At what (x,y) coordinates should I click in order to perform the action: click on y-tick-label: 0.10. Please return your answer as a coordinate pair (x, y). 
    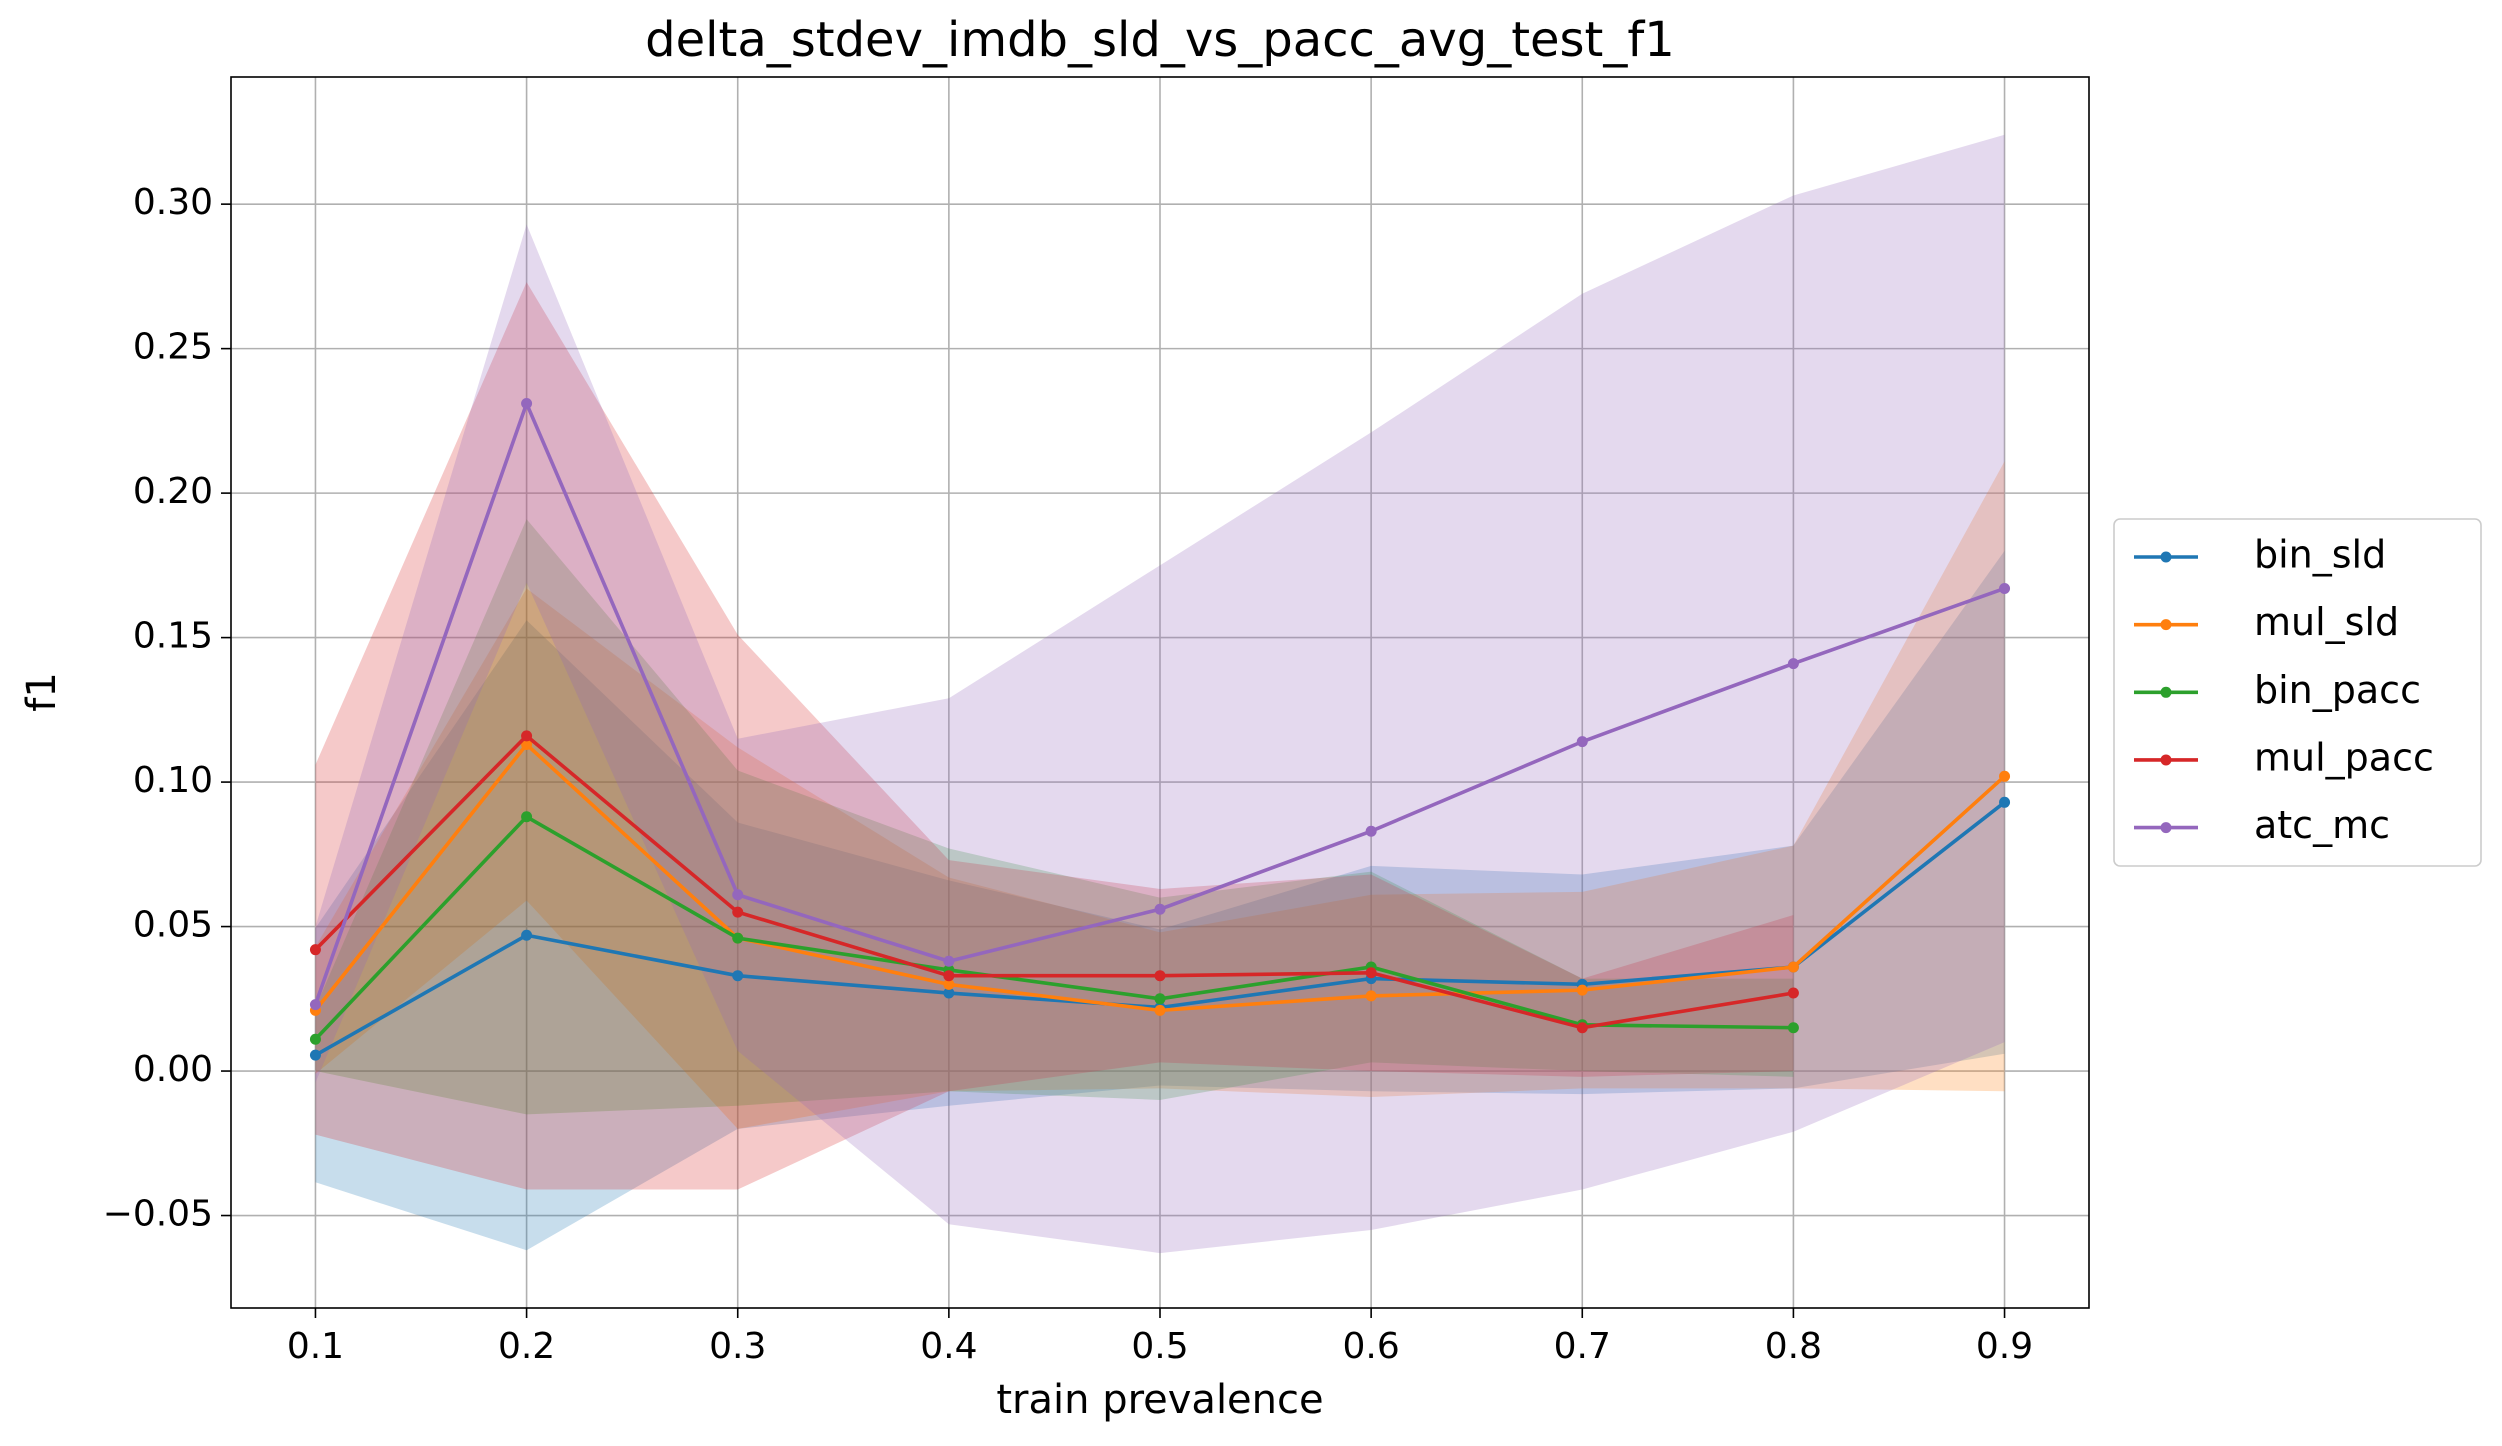
    Looking at the image, I should click on (173, 780).